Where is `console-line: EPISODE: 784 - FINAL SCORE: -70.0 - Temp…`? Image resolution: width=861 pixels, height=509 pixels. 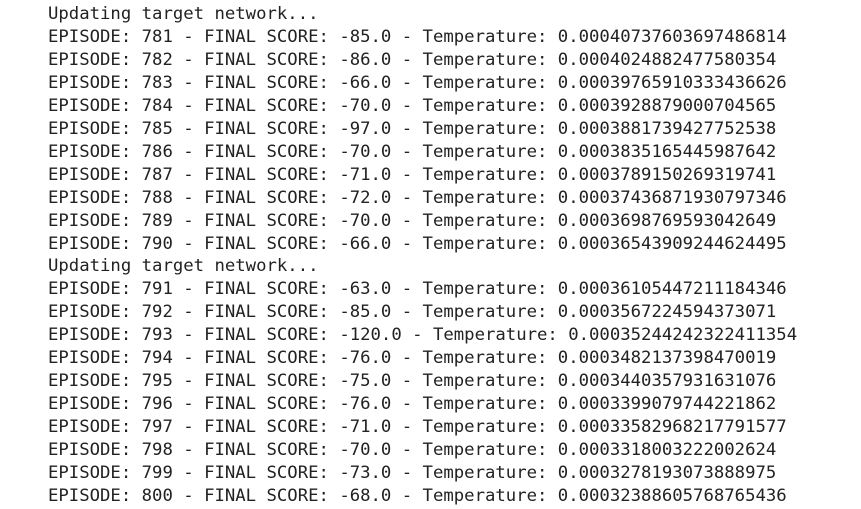
console-line: EPISODE: 784 - FINAL SCORE: -70.0 - Temp… is located at coordinates (412, 105).